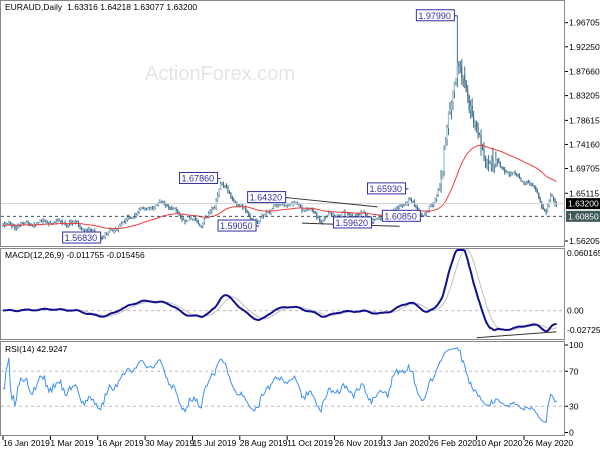 Image resolution: width=600 pixels, height=450 pixels. What do you see at coordinates (71, 443) in the screenshot?
I see `date-tick-label: 1 Mar 2019` at bounding box center [71, 443].